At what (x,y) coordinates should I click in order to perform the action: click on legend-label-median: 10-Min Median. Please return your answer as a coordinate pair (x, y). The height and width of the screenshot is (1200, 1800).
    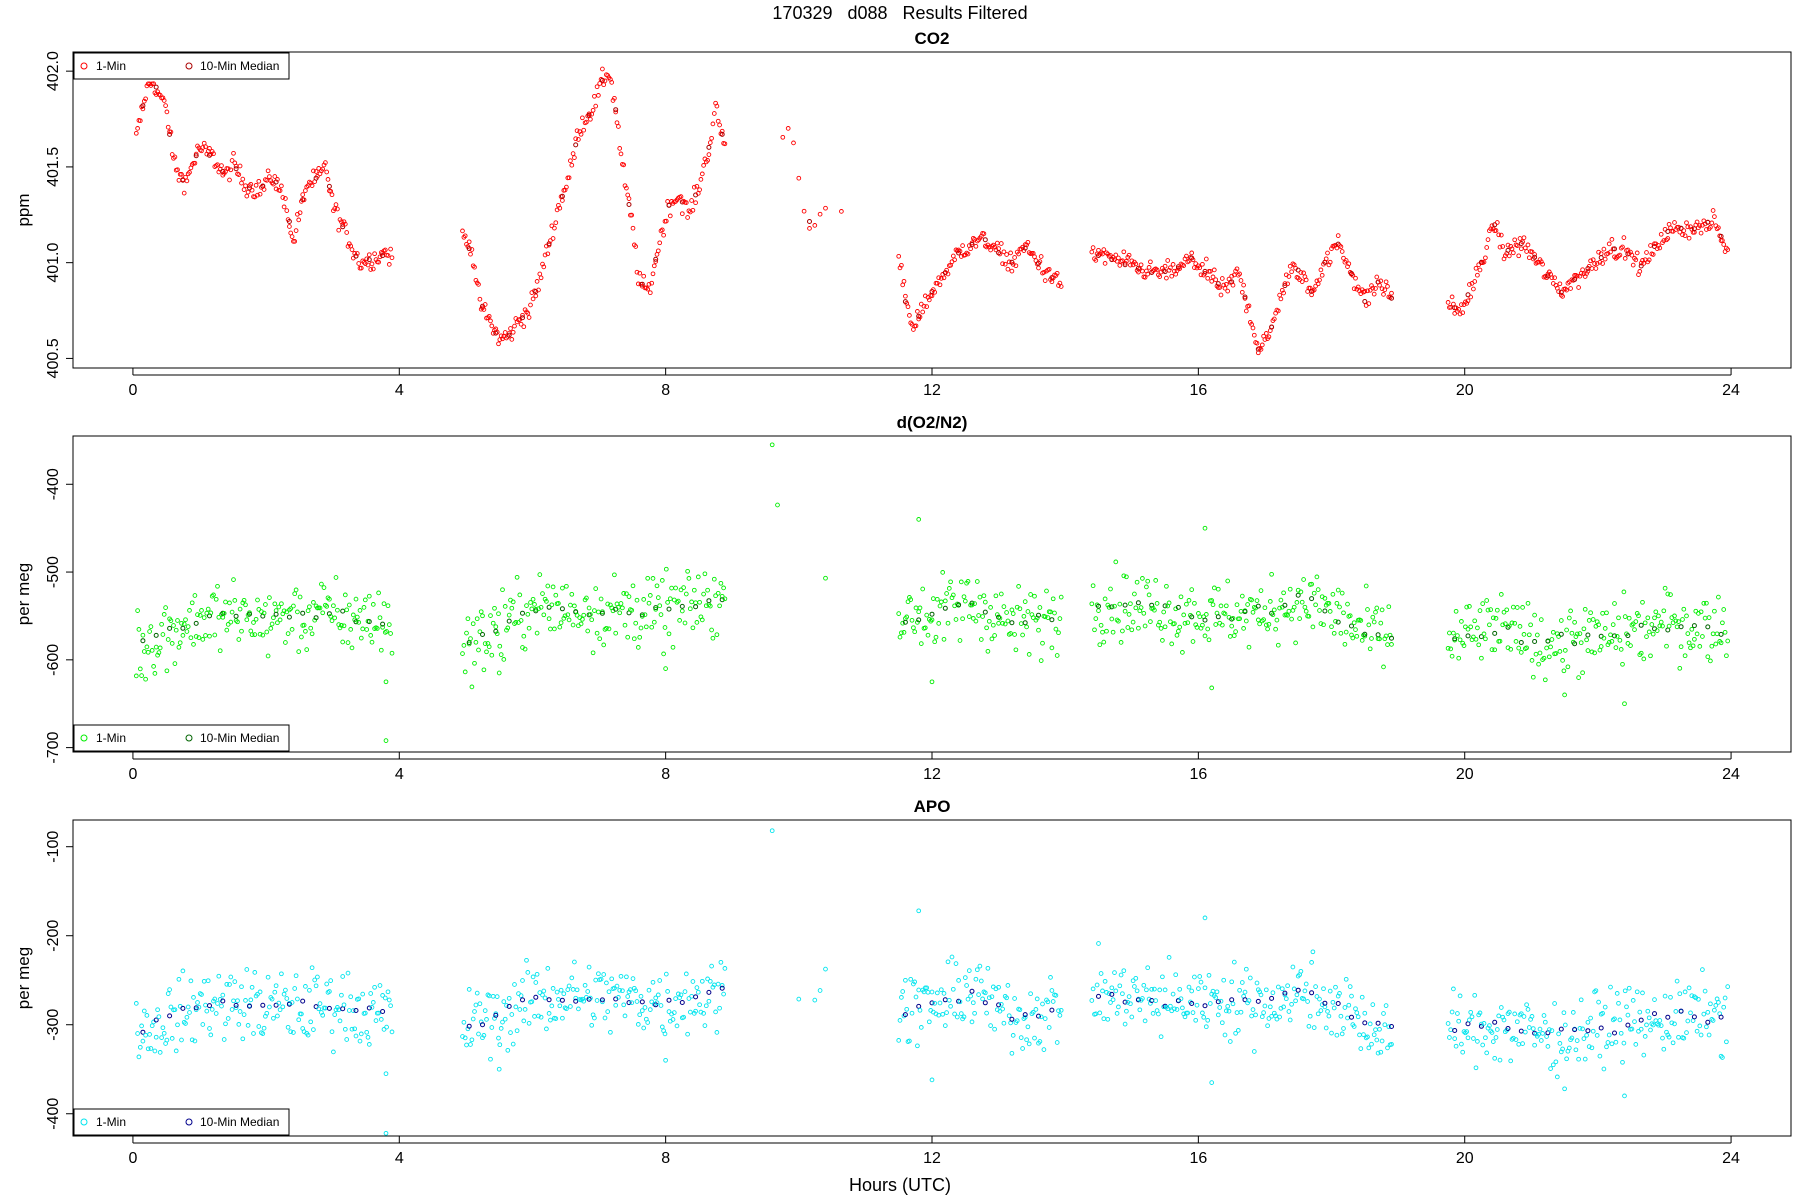
    Looking at the image, I should click on (239, 1122).